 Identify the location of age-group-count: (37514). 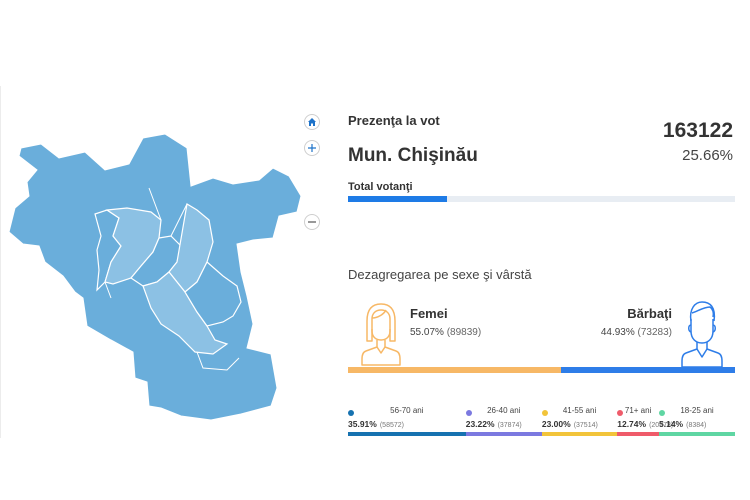
(585, 425).